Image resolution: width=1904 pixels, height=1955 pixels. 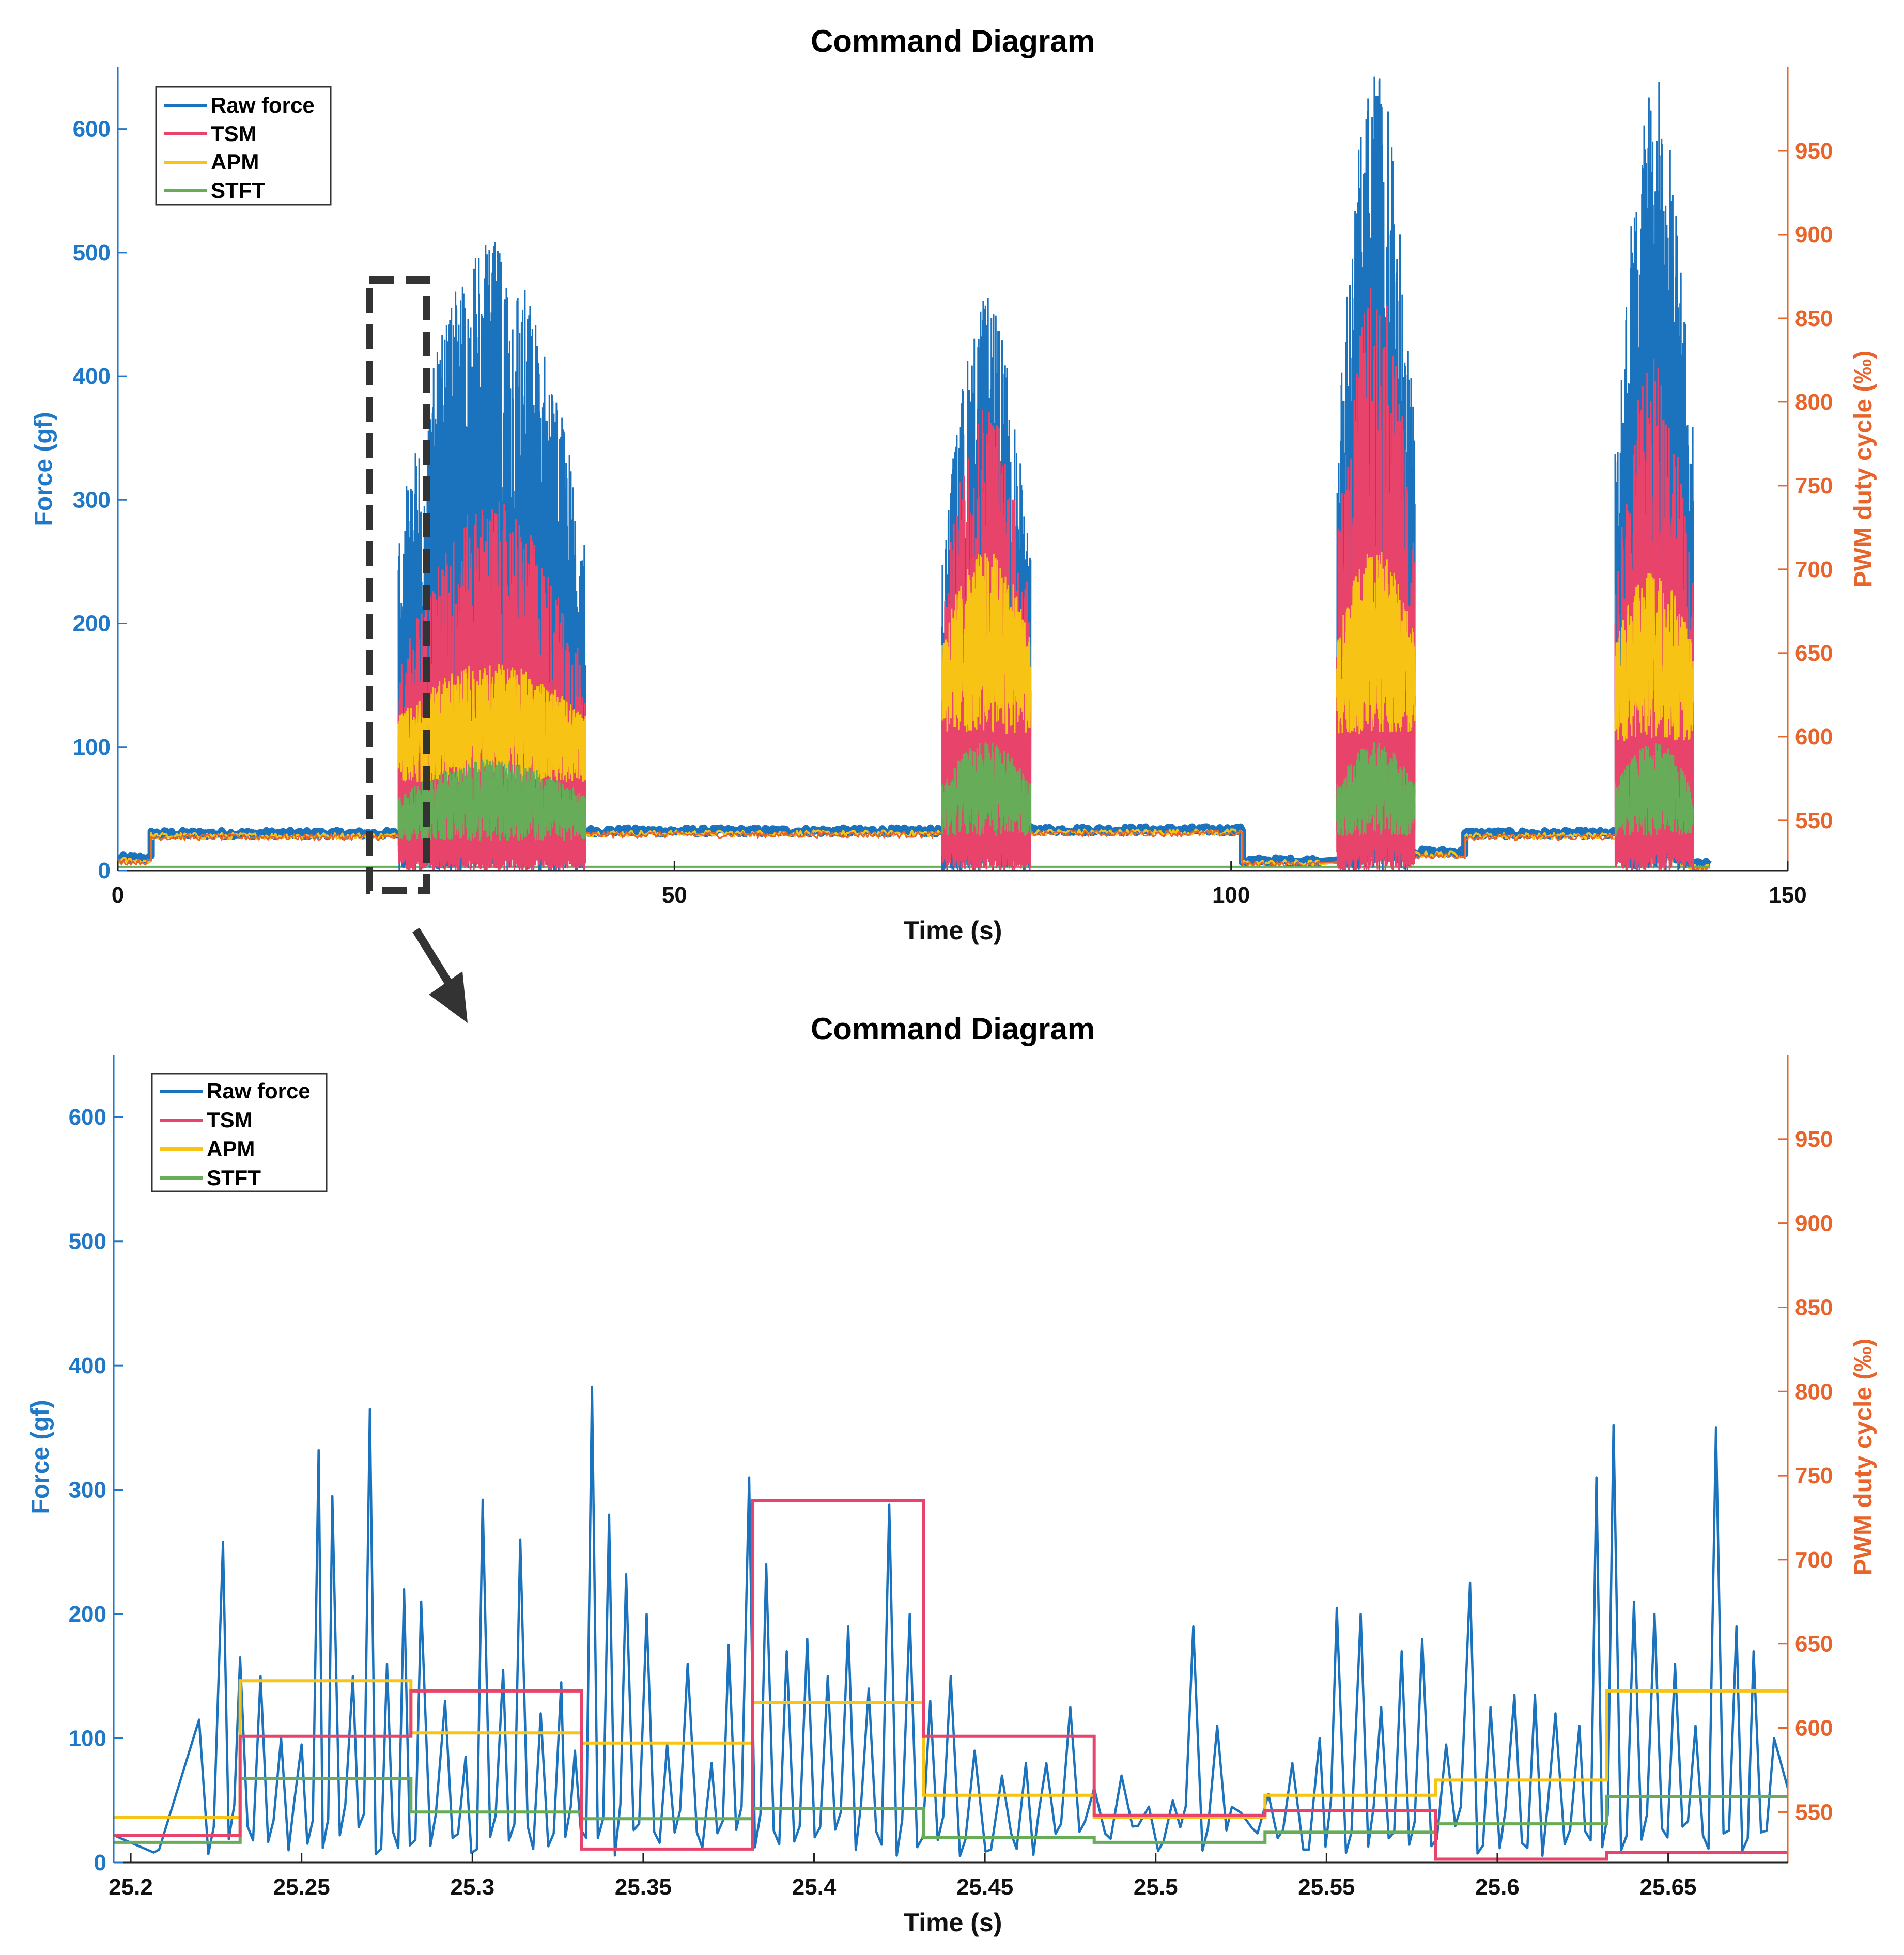 What do you see at coordinates (87, 1615) in the screenshot?
I see `bot-y-left-tick-label: 200` at bounding box center [87, 1615].